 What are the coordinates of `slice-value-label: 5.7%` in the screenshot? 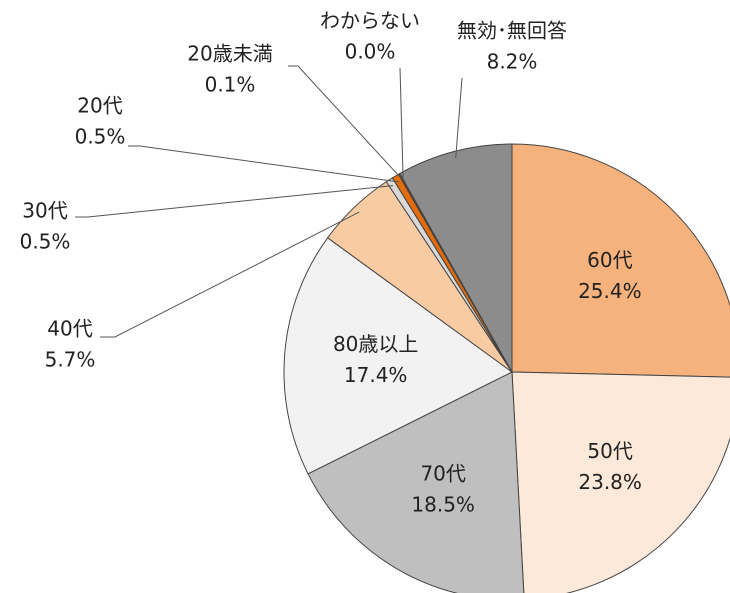 It's located at (70, 360).